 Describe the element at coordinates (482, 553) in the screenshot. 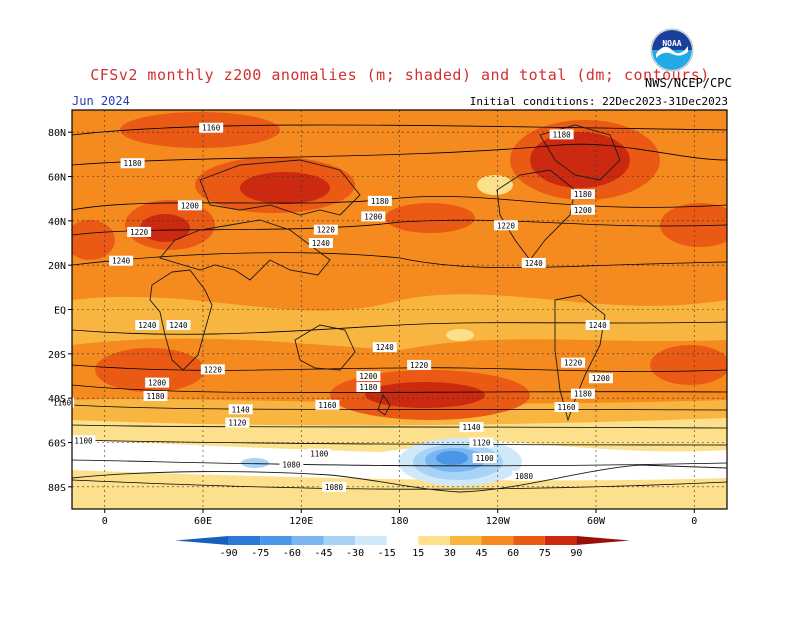

I see `colorbar-label: 45` at that location.